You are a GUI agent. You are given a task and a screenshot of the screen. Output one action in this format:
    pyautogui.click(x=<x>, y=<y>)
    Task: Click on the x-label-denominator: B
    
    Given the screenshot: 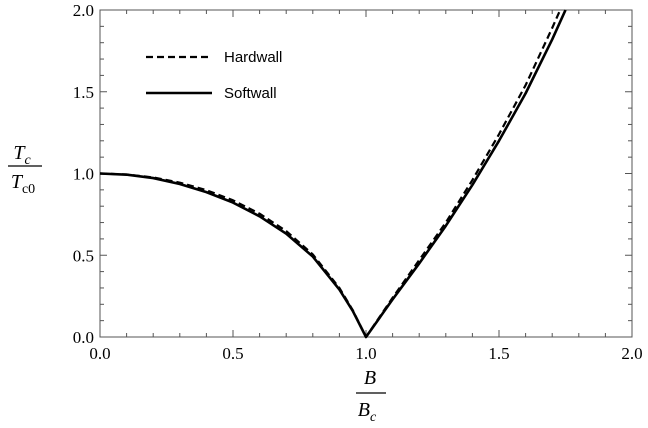 What is the action you would take?
    pyautogui.click(x=364, y=410)
    